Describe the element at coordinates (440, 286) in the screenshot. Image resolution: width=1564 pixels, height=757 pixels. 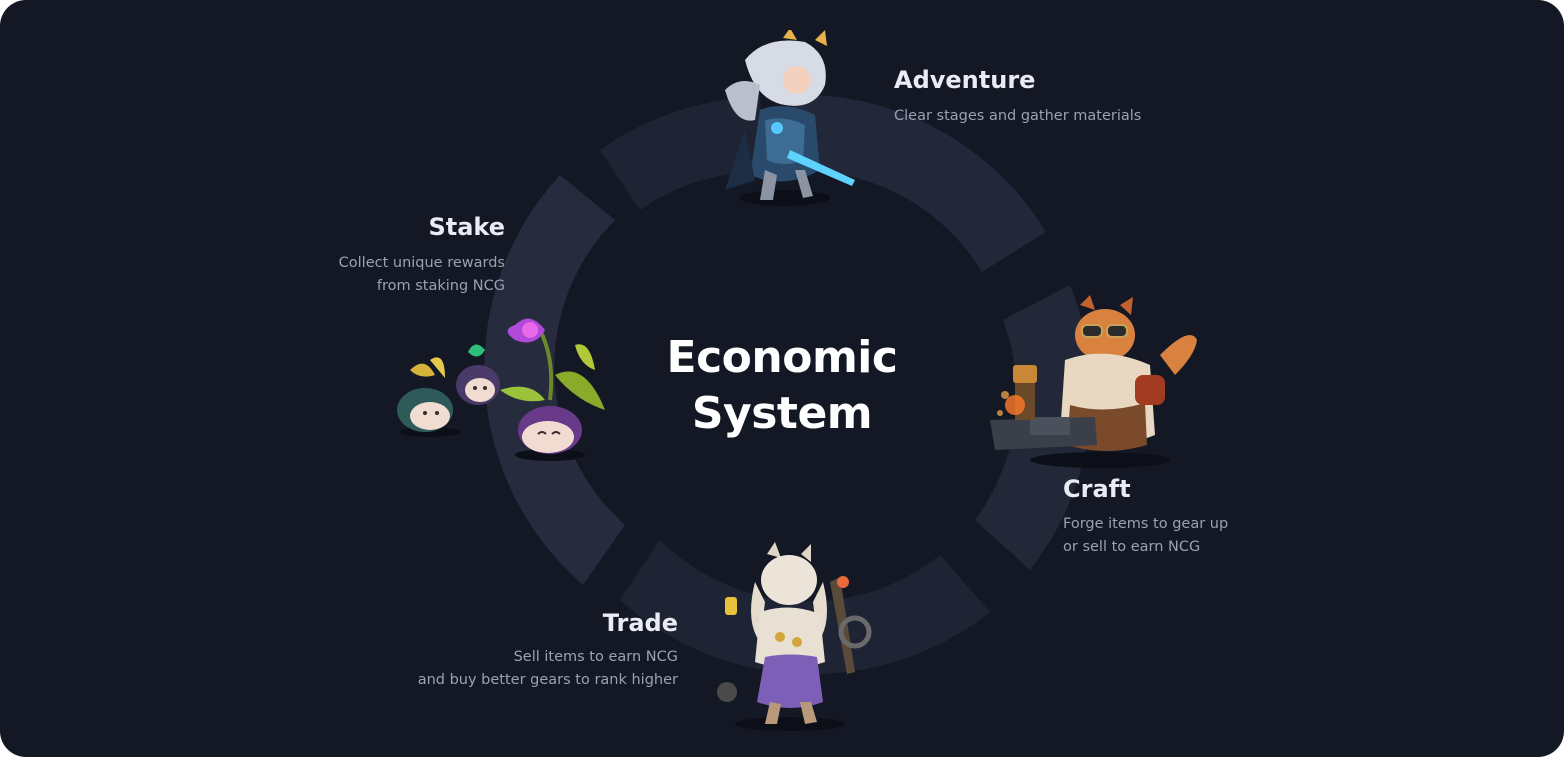
I see `stake-description-line-2: from staking NCG` at that location.